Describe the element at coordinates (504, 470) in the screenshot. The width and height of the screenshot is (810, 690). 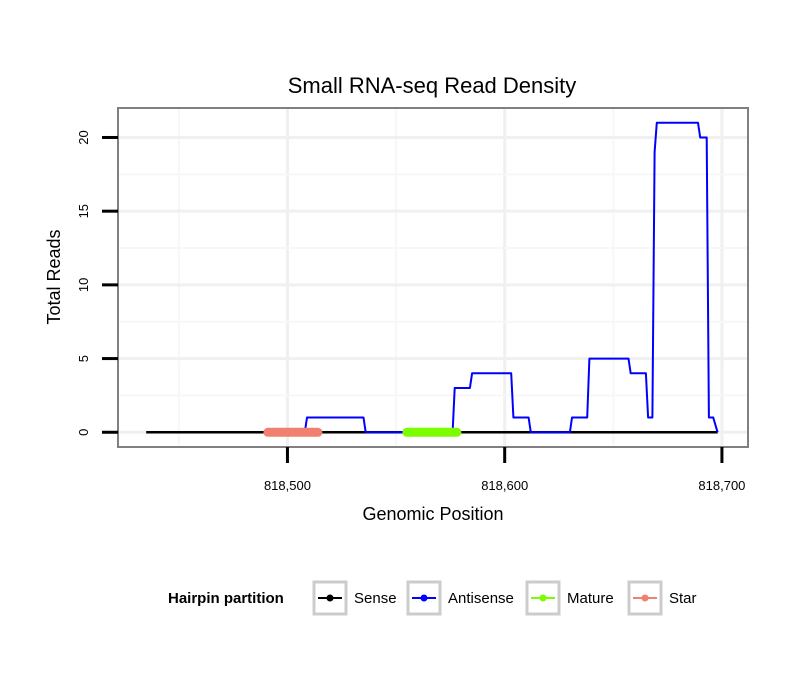
I see `x-axis: 818,500 818,600 818,700` at that location.